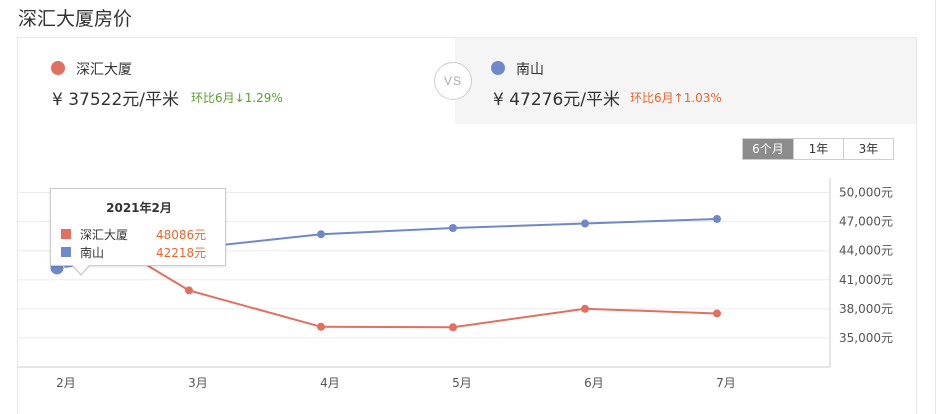  I want to click on x-tick-label: 5月, so click(462, 383).